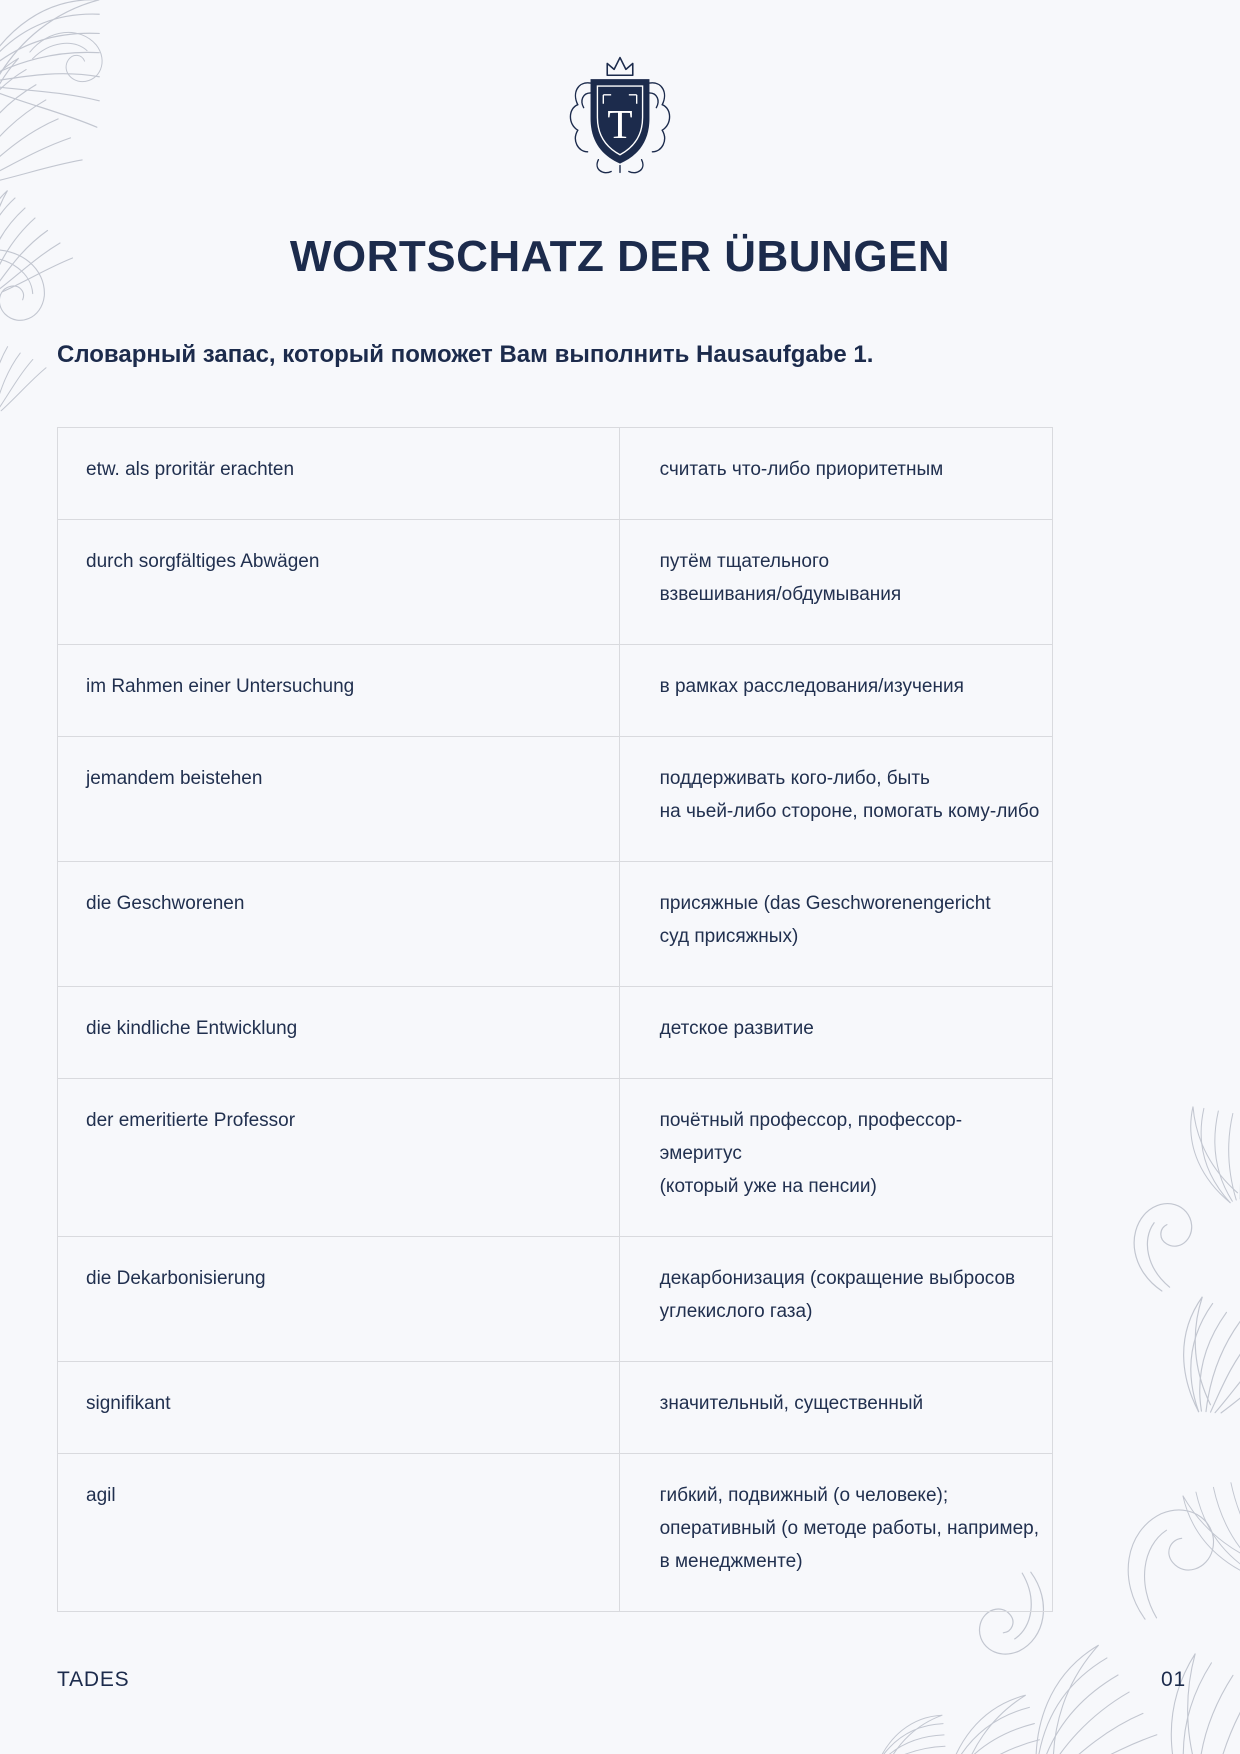 Image resolution: width=1240 pixels, height=1754 pixels. I want to click on german-term-cell: im Rahmen einer Untersuchung, so click(339, 690).